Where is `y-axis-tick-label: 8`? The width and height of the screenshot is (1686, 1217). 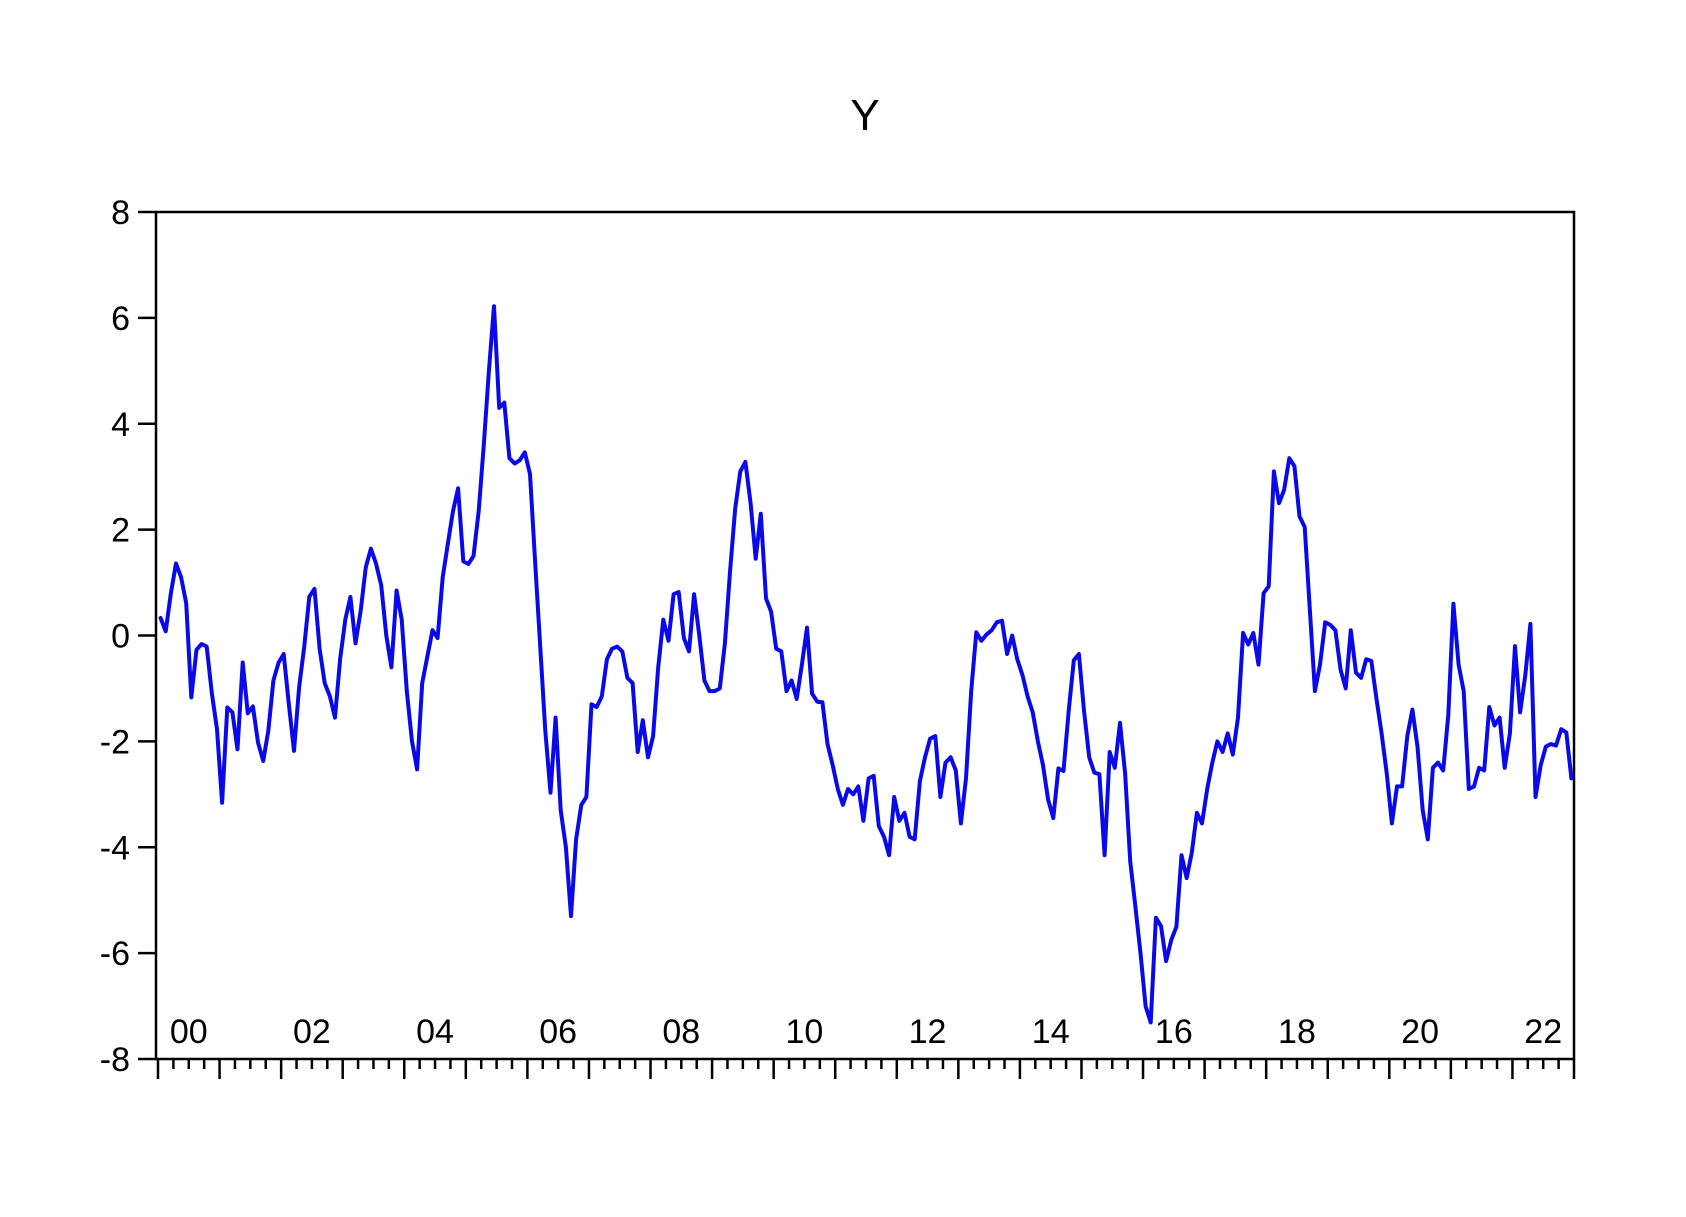
y-axis-tick-label: 8 is located at coordinates (120, 213).